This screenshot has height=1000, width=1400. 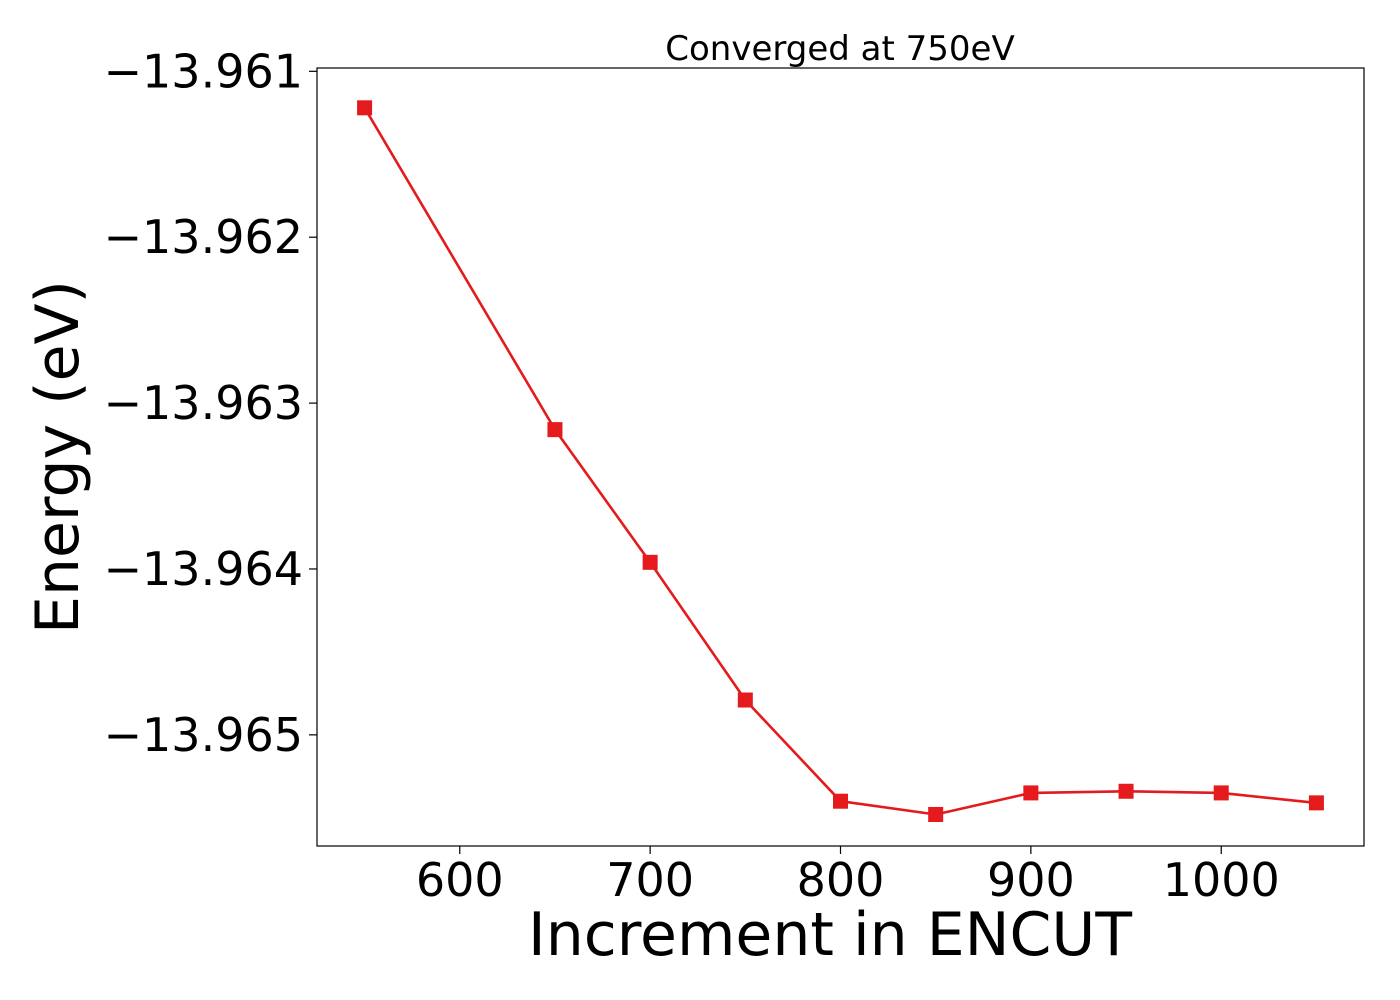 What do you see at coordinates (204, 237) in the screenshot?
I see `y-tick-label: −13.962` at bounding box center [204, 237].